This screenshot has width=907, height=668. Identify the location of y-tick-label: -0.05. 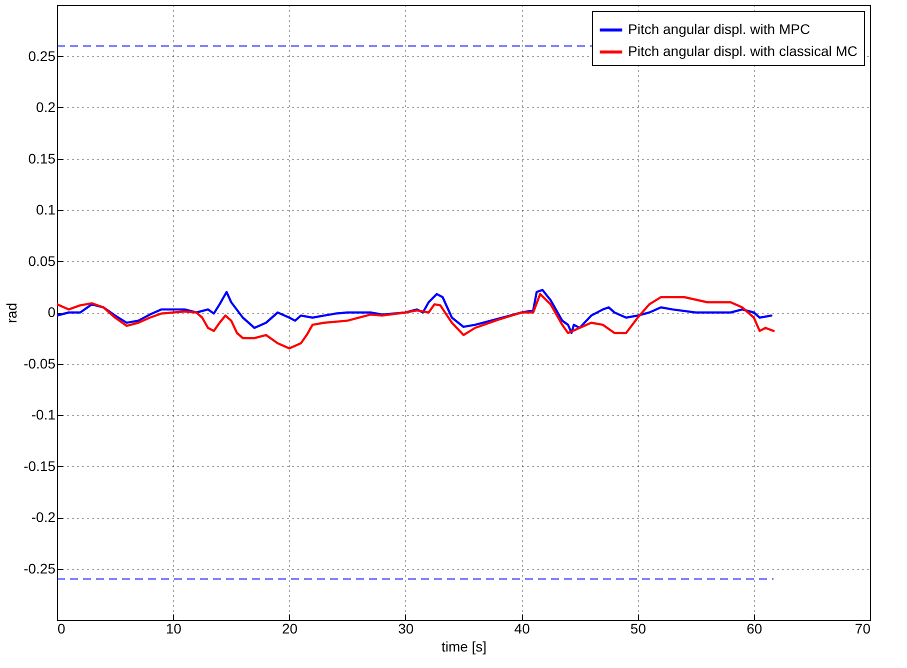
(40, 363).